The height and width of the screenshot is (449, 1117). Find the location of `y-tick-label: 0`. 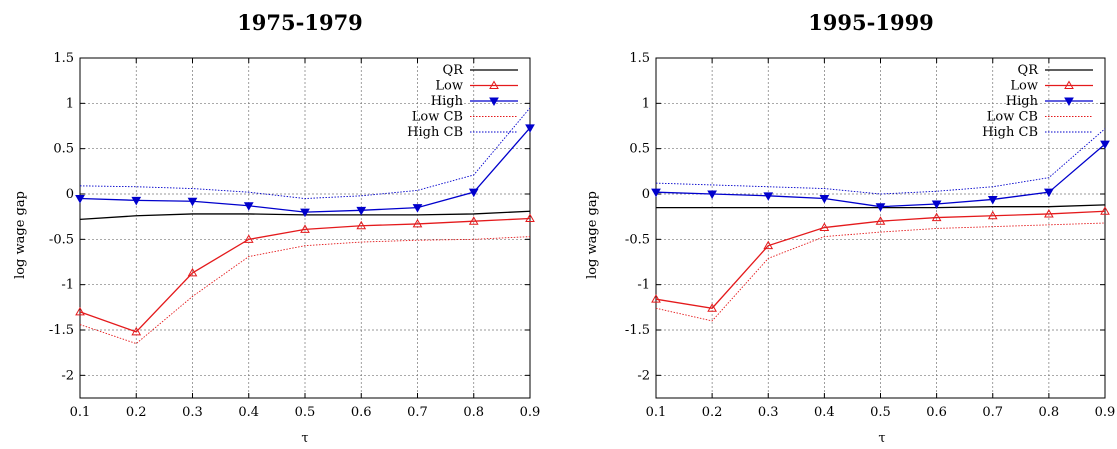

y-tick-label: 0 is located at coordinates (646, 194).